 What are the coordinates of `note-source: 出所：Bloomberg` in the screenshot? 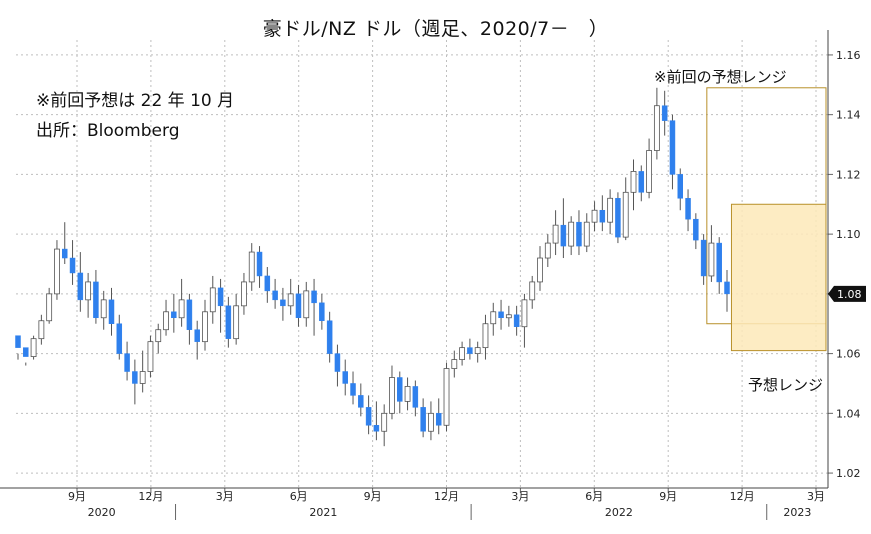 It's located at (108, 131).